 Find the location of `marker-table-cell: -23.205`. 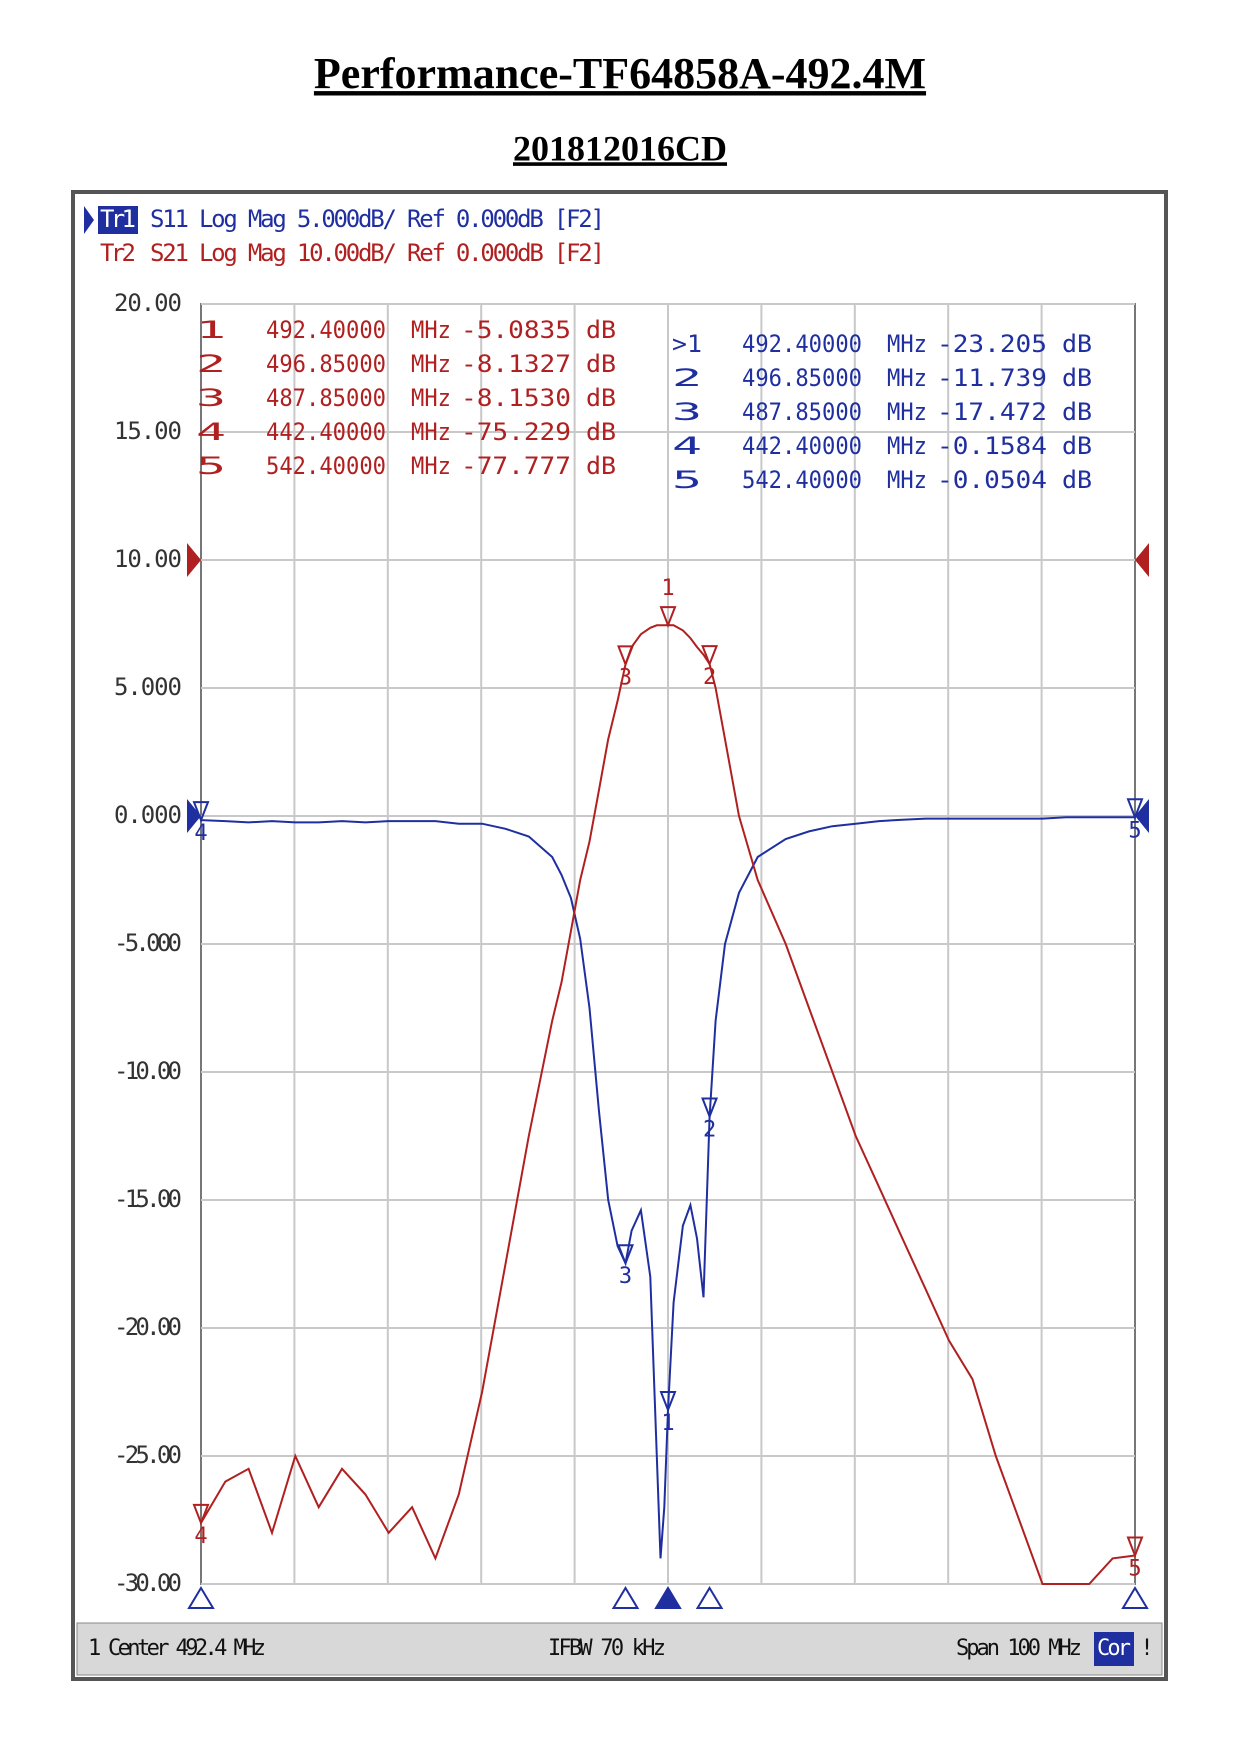

marker-table-cell: -23.205 is located at coordinates (992, 344).